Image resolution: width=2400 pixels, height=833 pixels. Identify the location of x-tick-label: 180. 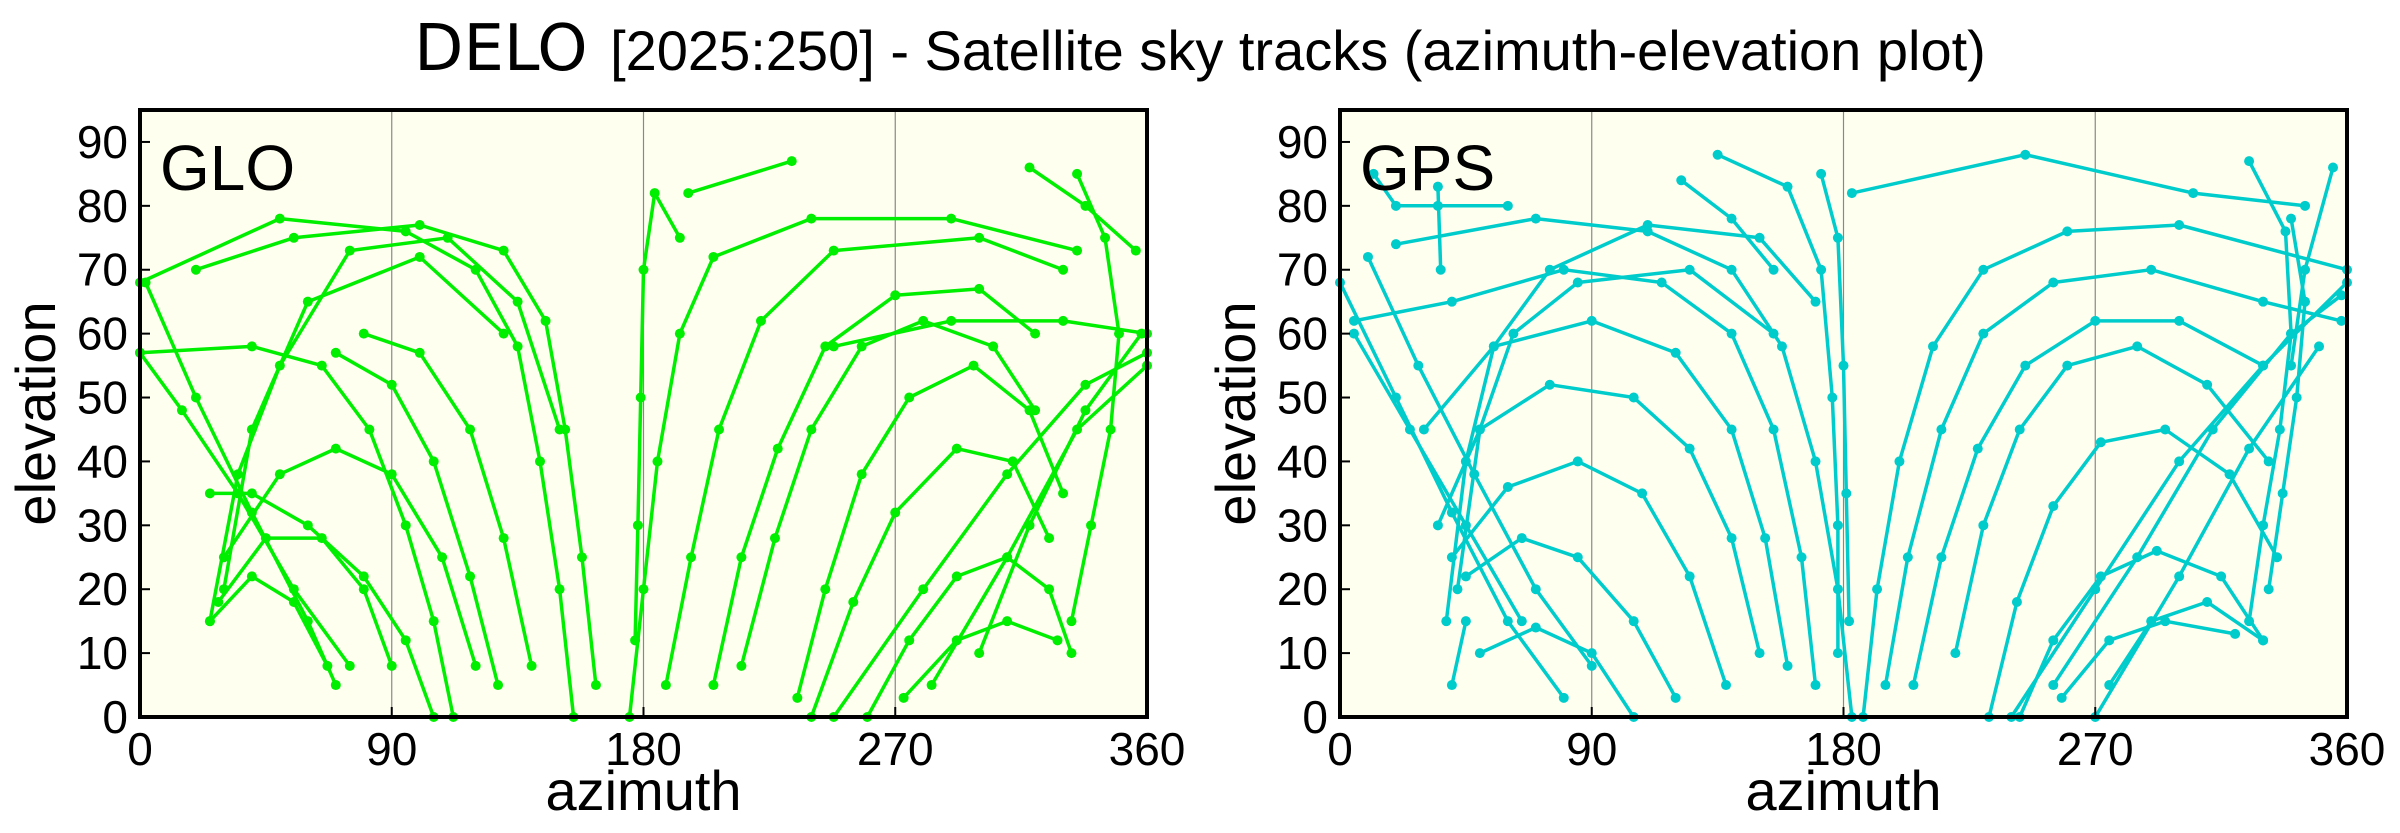
(1843, 749).